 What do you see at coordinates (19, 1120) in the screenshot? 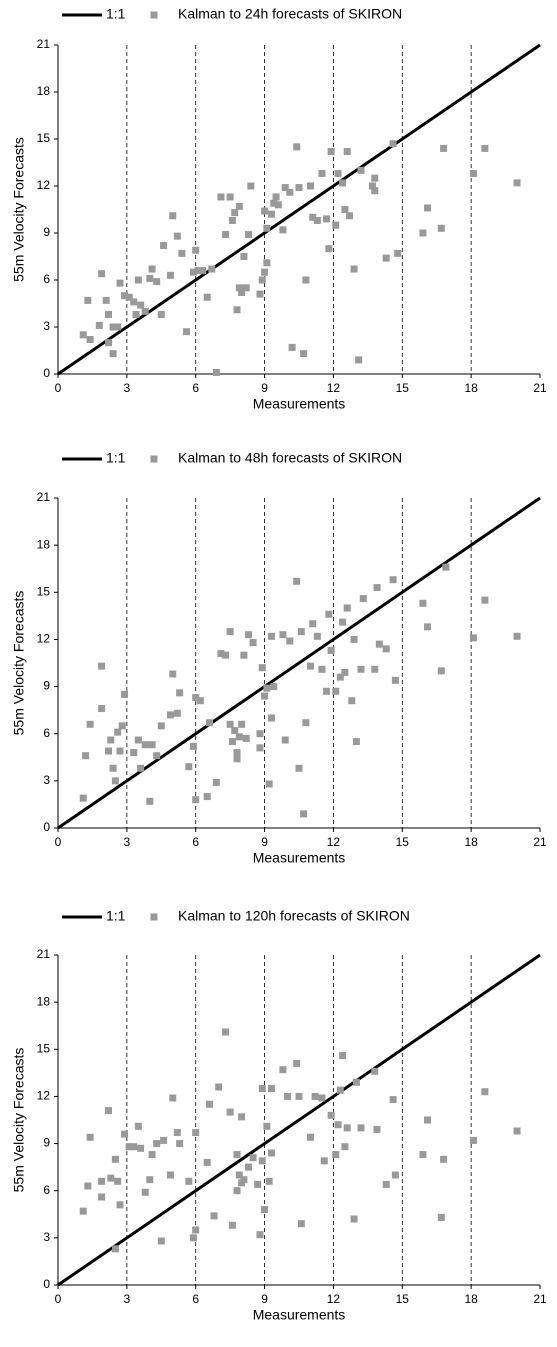
I see `y-axis-label: 55m Velocity Forecasts` at bounding box center [19, 1120].